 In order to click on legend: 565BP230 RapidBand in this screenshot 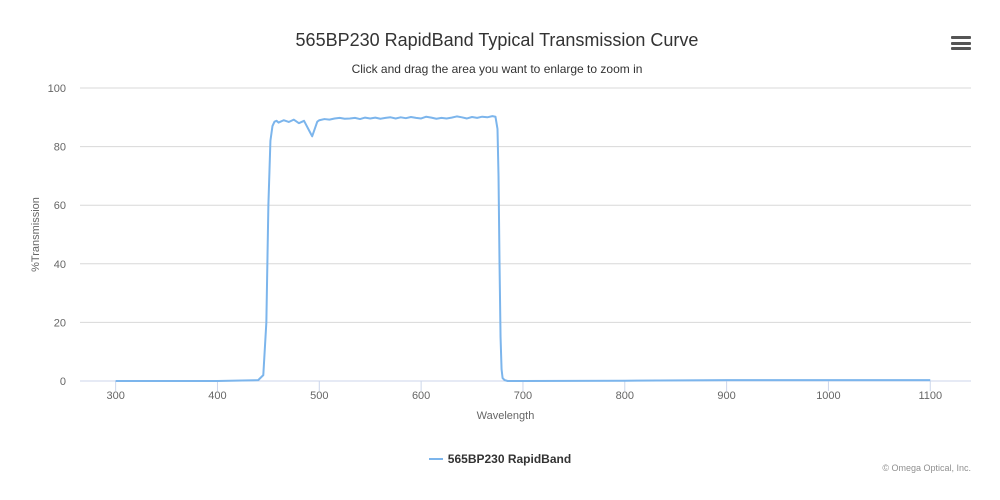, I will do `click(500, 457)`.